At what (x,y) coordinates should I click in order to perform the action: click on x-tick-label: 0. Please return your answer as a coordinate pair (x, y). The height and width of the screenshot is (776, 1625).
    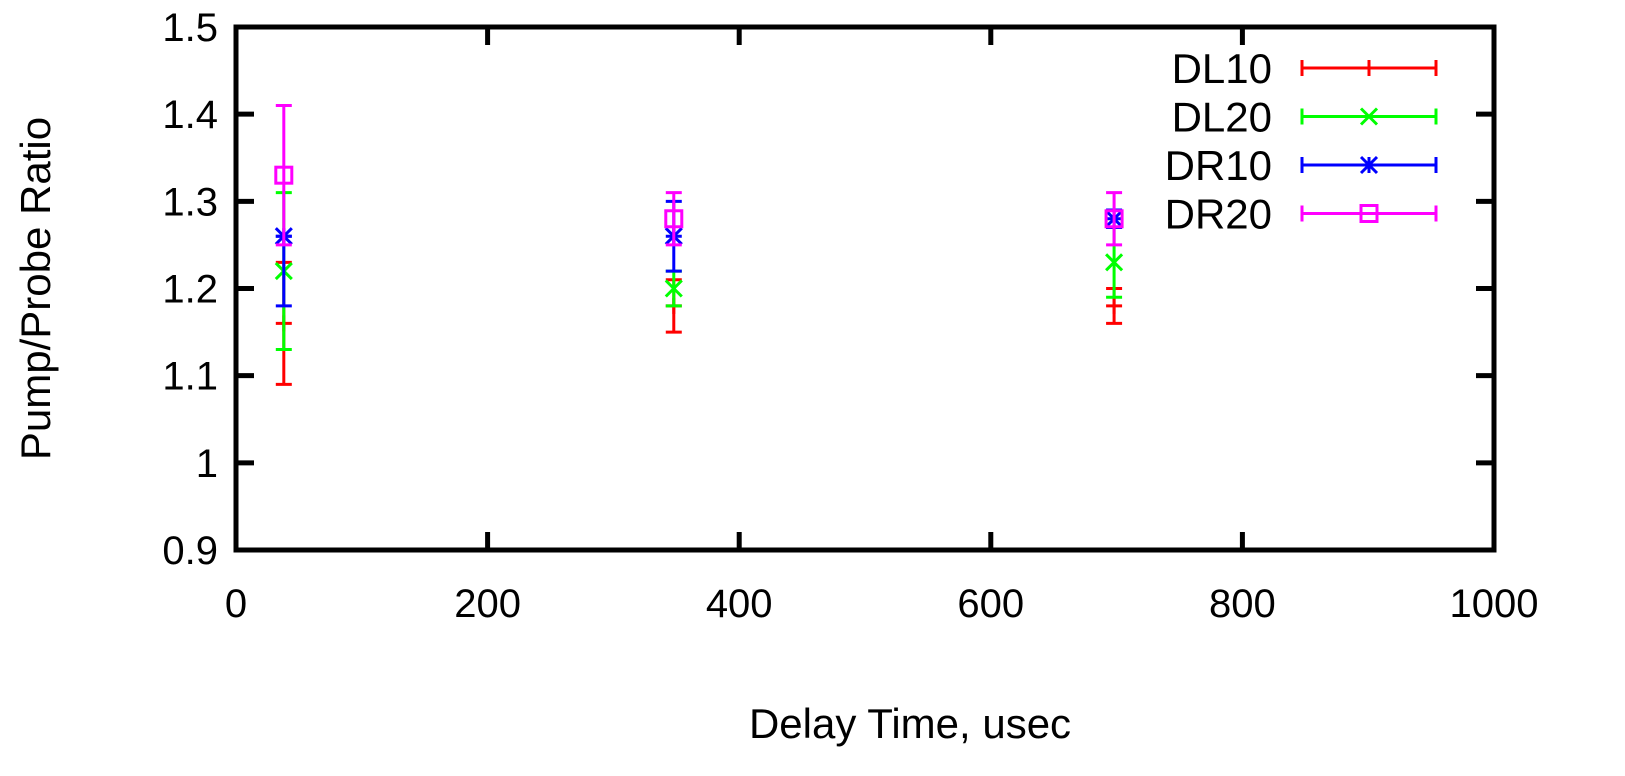
    Looking at the image, I should click on (236, 604).